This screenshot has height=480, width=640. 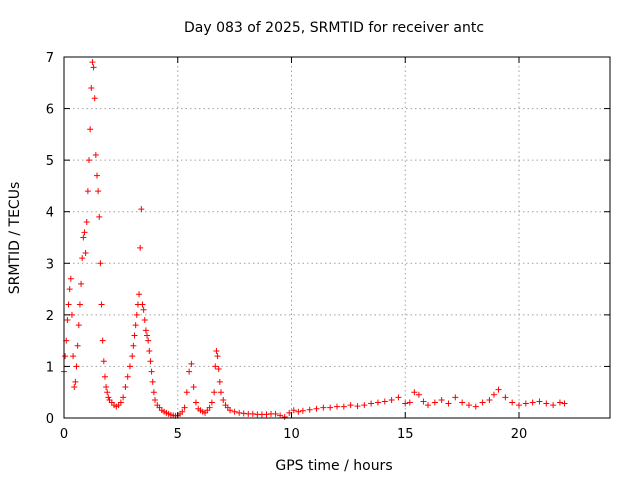 I want to click on y-tick-label: 7, so click(x=50, y=58).